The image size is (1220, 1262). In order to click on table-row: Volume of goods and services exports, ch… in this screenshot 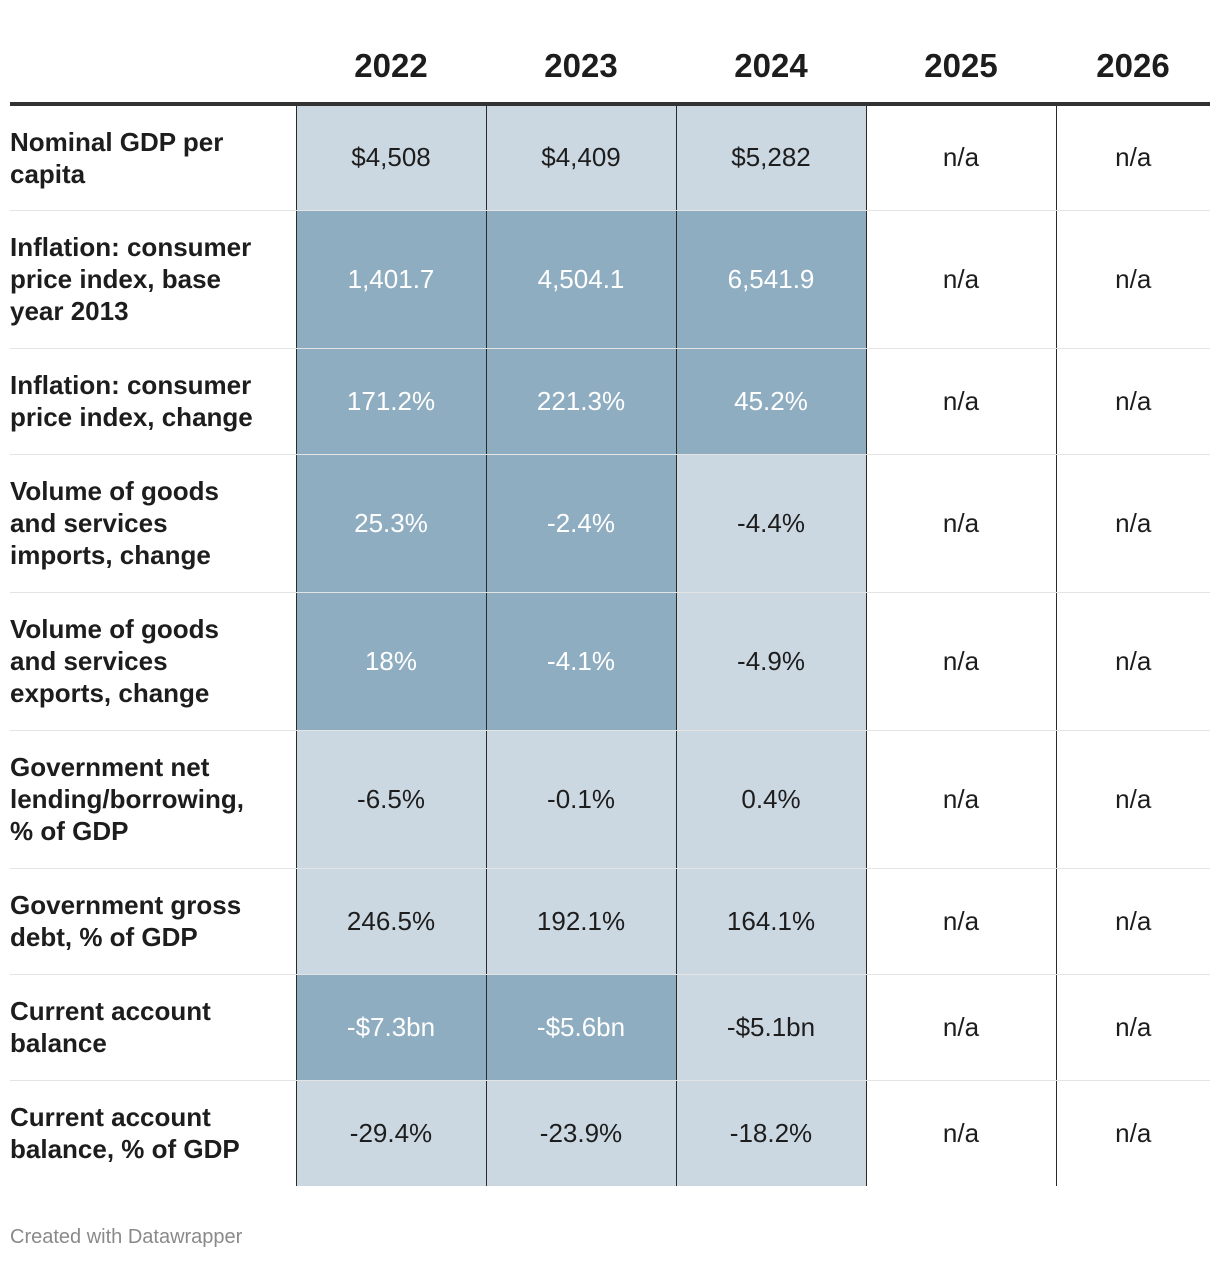, I will do `click(610, 661)`.